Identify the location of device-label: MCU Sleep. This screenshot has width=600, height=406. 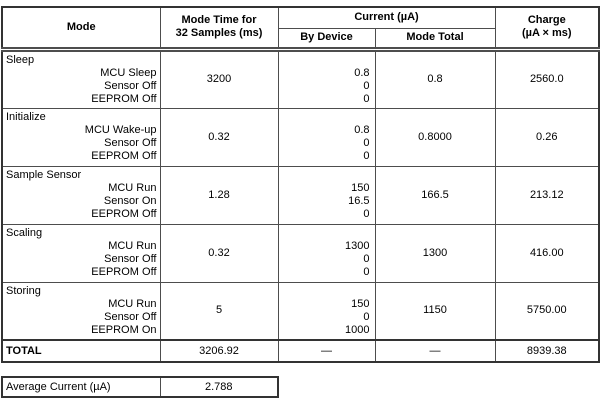
(128, 72).